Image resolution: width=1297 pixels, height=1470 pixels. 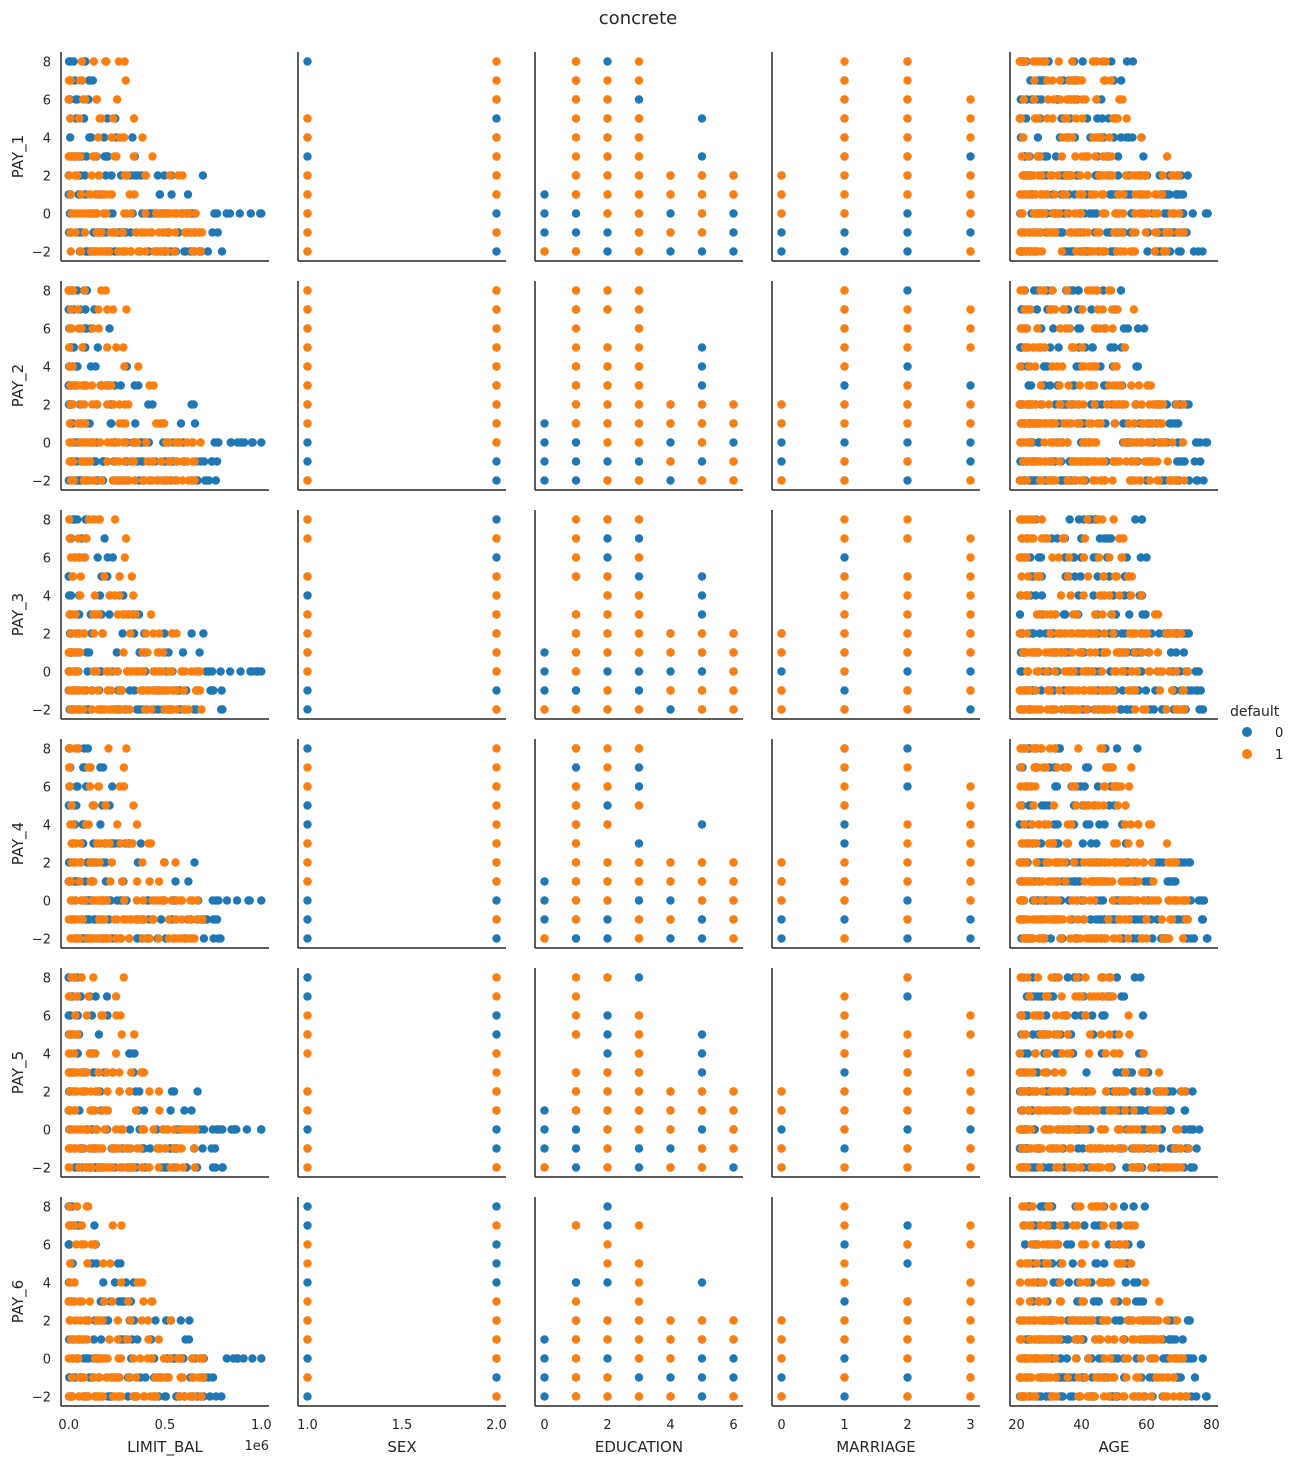 What do you see at coordinates (47, 597) in the screenshot?
I see `y-tick-label: 4` at bounding box center [47, 597].